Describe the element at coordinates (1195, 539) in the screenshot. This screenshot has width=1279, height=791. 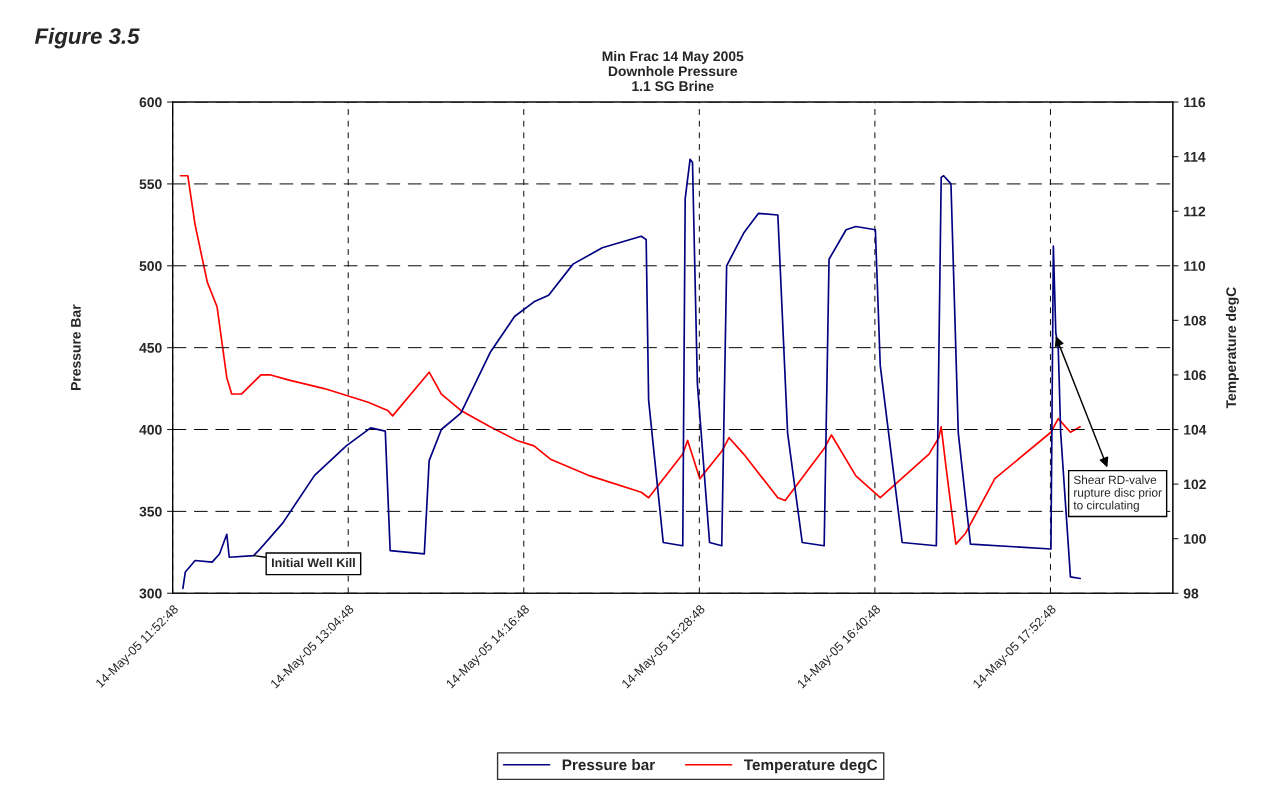
I see `y2-tick-label: 100` at that location.